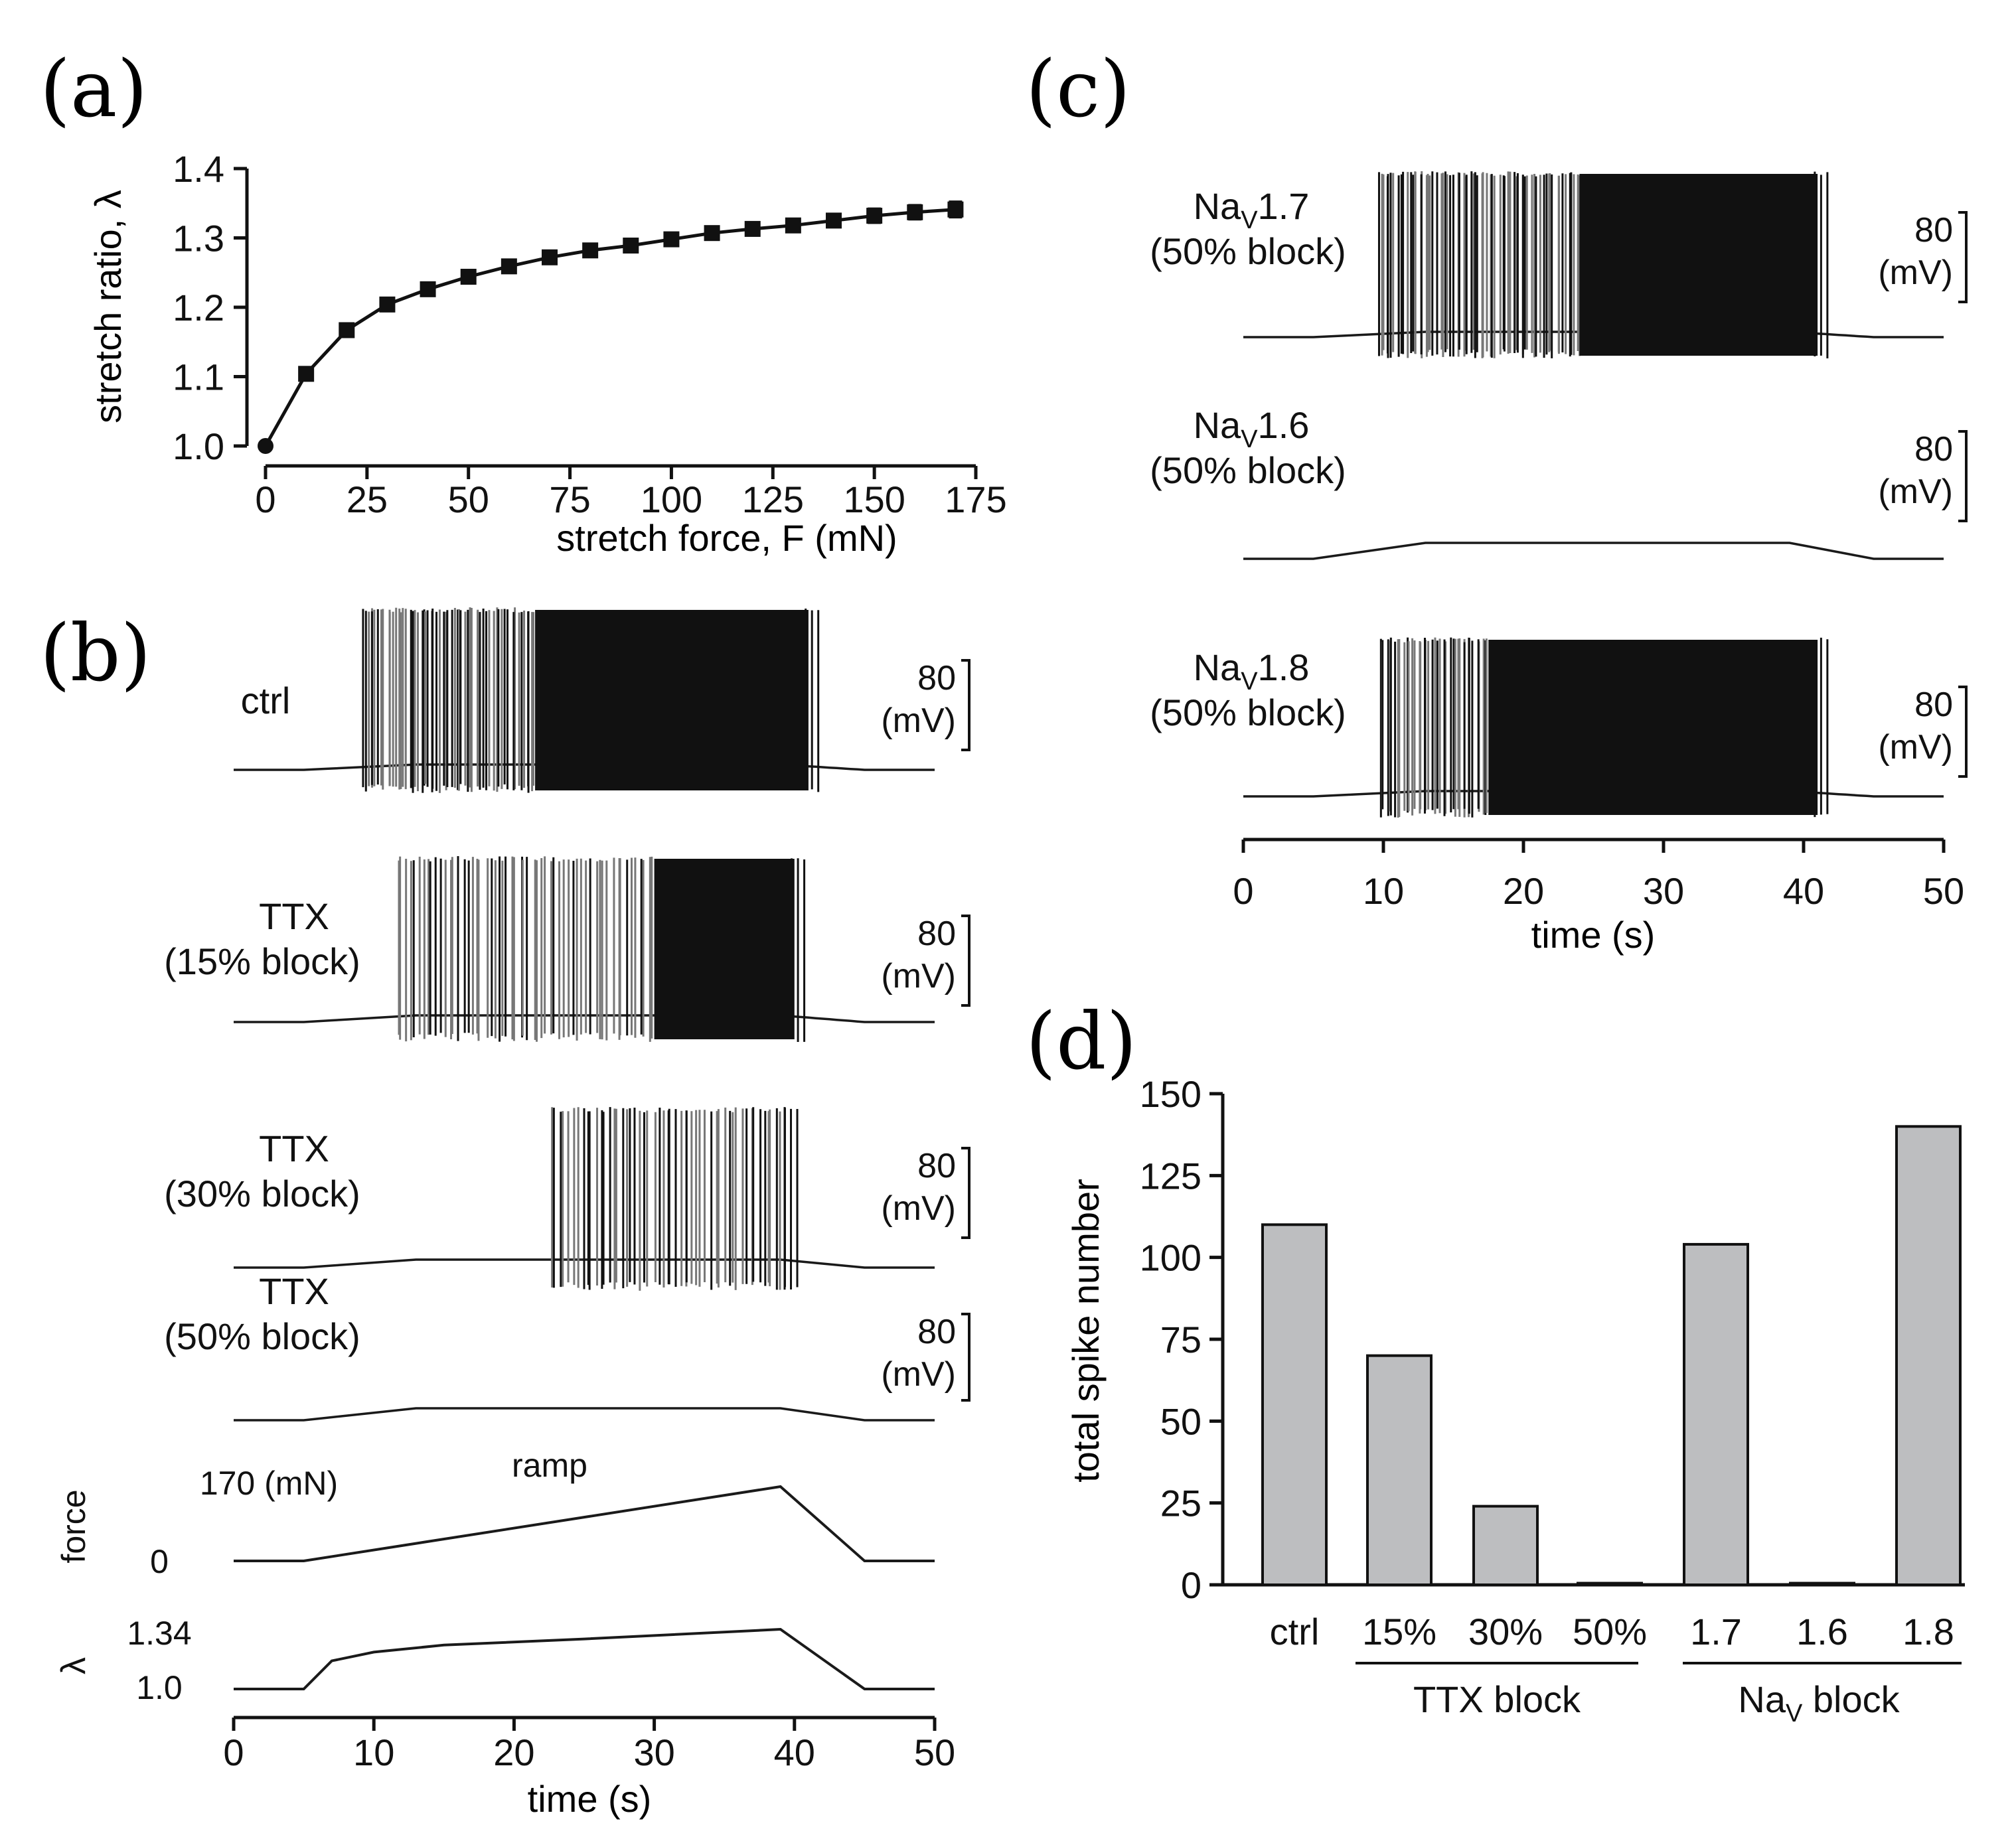 The height and width of the screenshot is (1837, 2016). What do you see at coordinates (1181, 1503) in the screenshot?
I see `y-tick-label: 25` at bounding box center [1181, 1503].